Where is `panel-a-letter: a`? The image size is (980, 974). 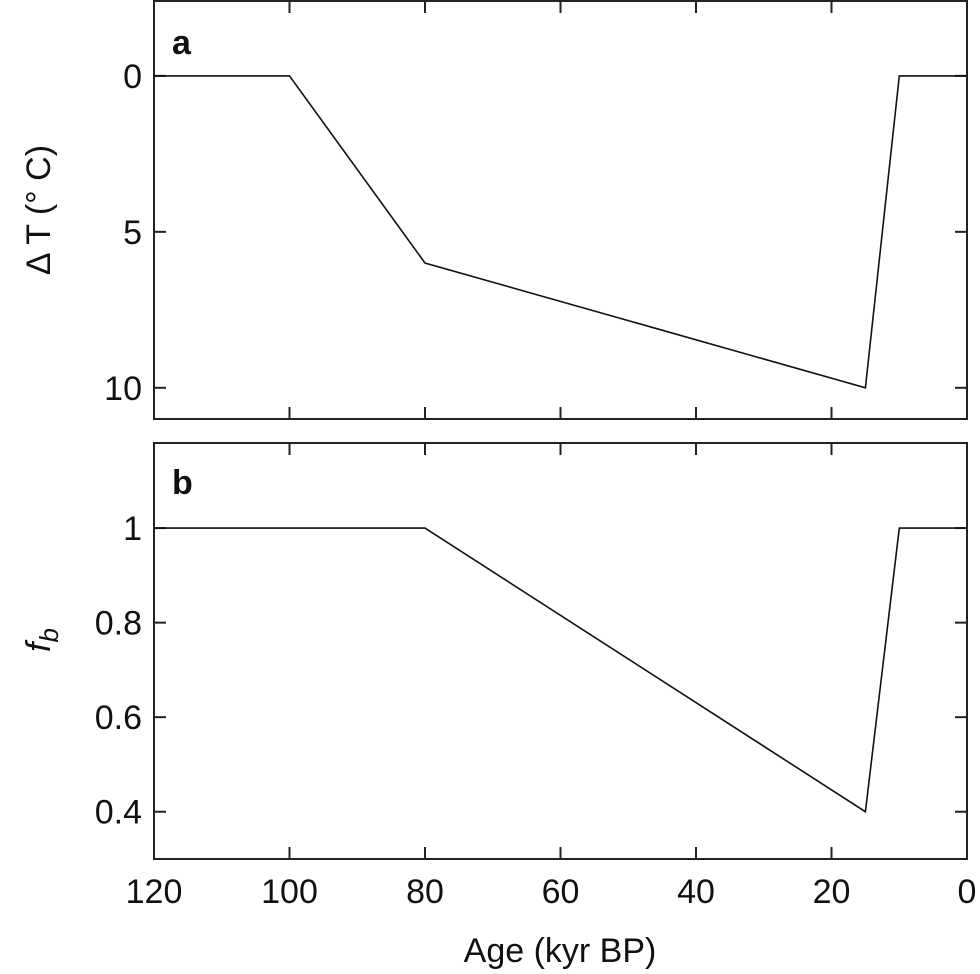
panel-a-letter: a is located at coordinates (182, 43).